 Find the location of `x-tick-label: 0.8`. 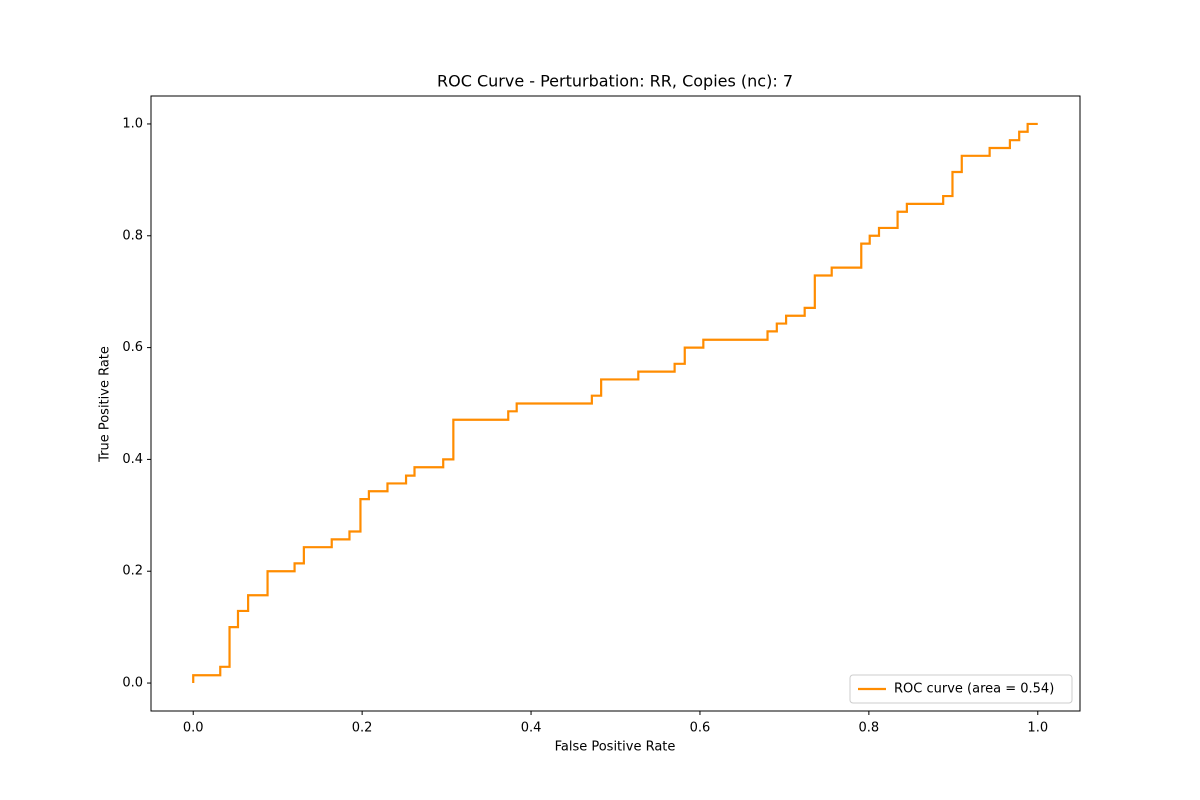

x-tick-label: 0.8 is located at coordinates (869, 728).